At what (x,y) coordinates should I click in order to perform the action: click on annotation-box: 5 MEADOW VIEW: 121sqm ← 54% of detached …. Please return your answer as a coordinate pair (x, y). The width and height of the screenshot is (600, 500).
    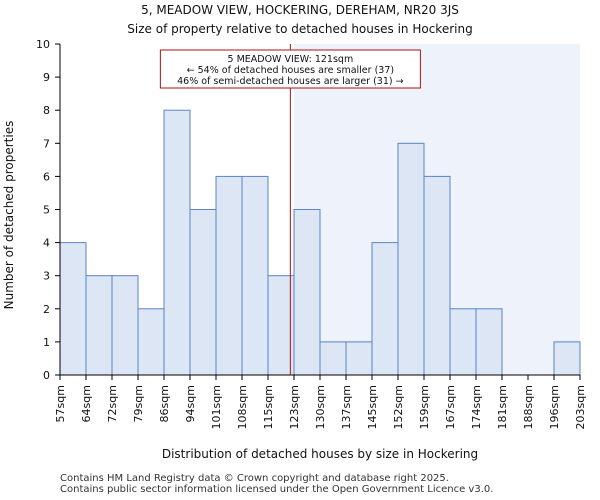
    Looking at the image, I should click on (290, 69).